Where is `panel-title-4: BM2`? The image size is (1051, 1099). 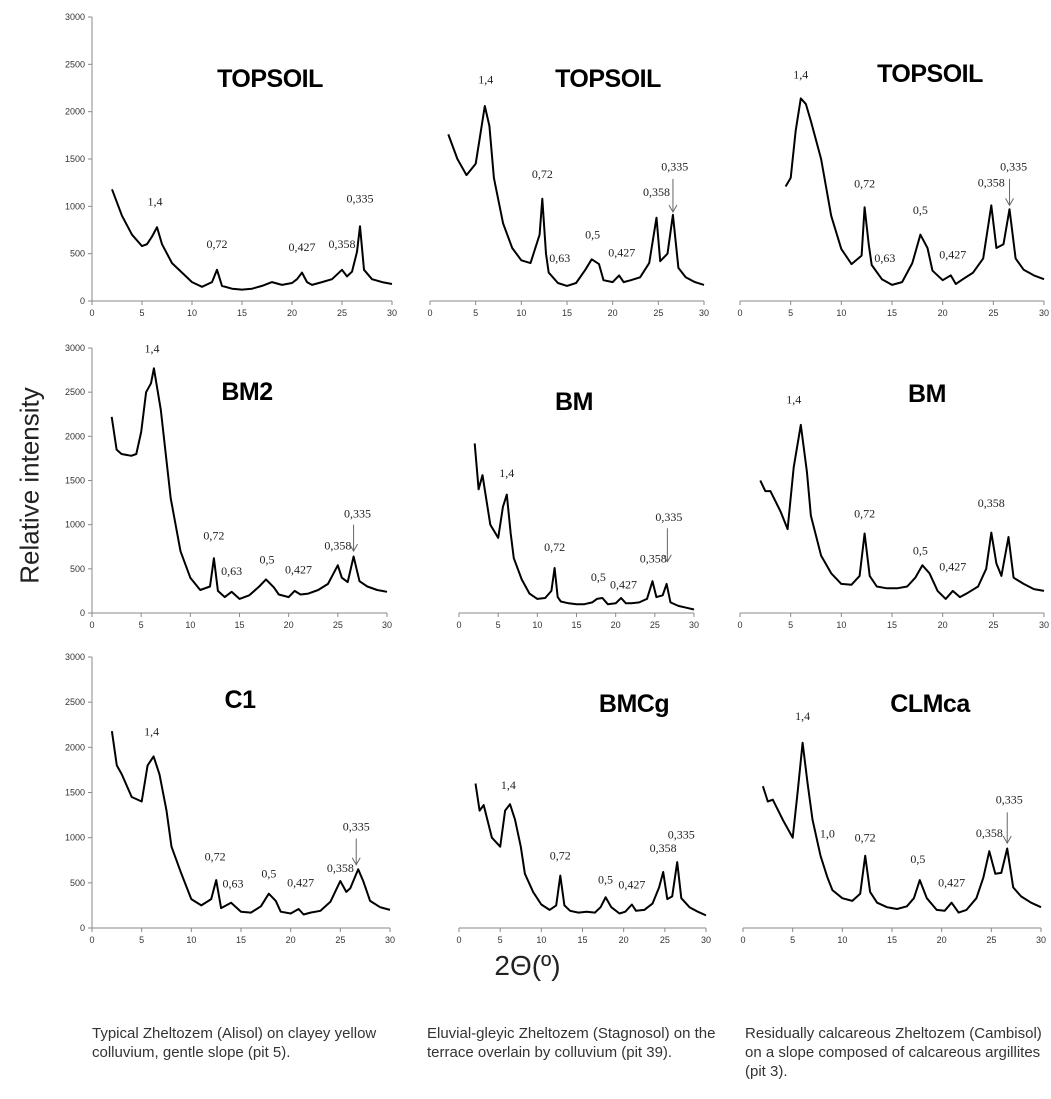
panel-title-4: BM2 is located at coordinates (246, 392).